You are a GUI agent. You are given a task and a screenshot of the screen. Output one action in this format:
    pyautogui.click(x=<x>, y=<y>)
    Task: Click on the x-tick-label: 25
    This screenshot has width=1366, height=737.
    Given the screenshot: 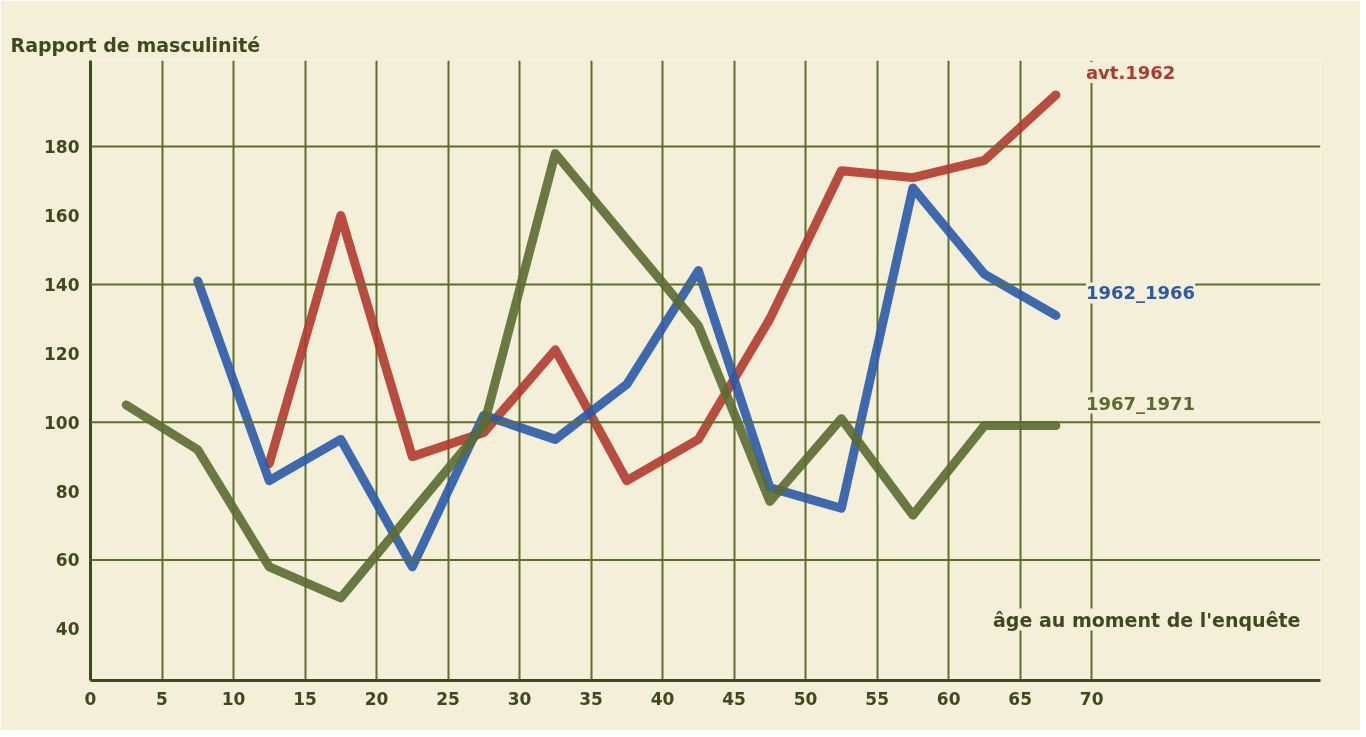 What is the action you would take?
    pyautogui.click(x=448, y=698)
    